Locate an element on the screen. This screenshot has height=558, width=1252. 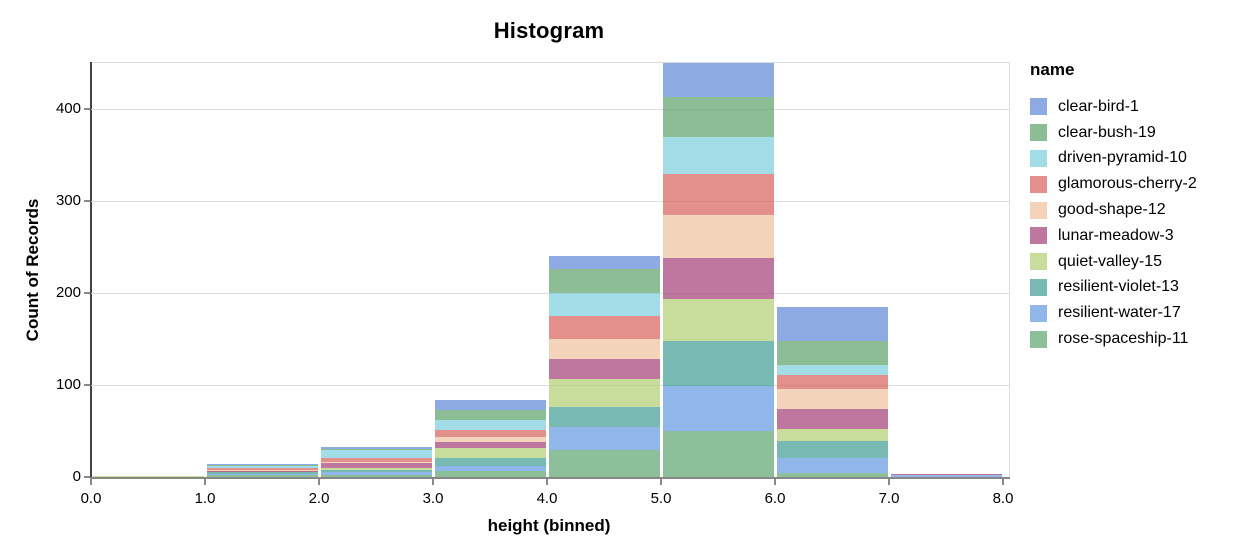
bar-segment-good-shape-12-bin4 is located at coordinates (604, 349).